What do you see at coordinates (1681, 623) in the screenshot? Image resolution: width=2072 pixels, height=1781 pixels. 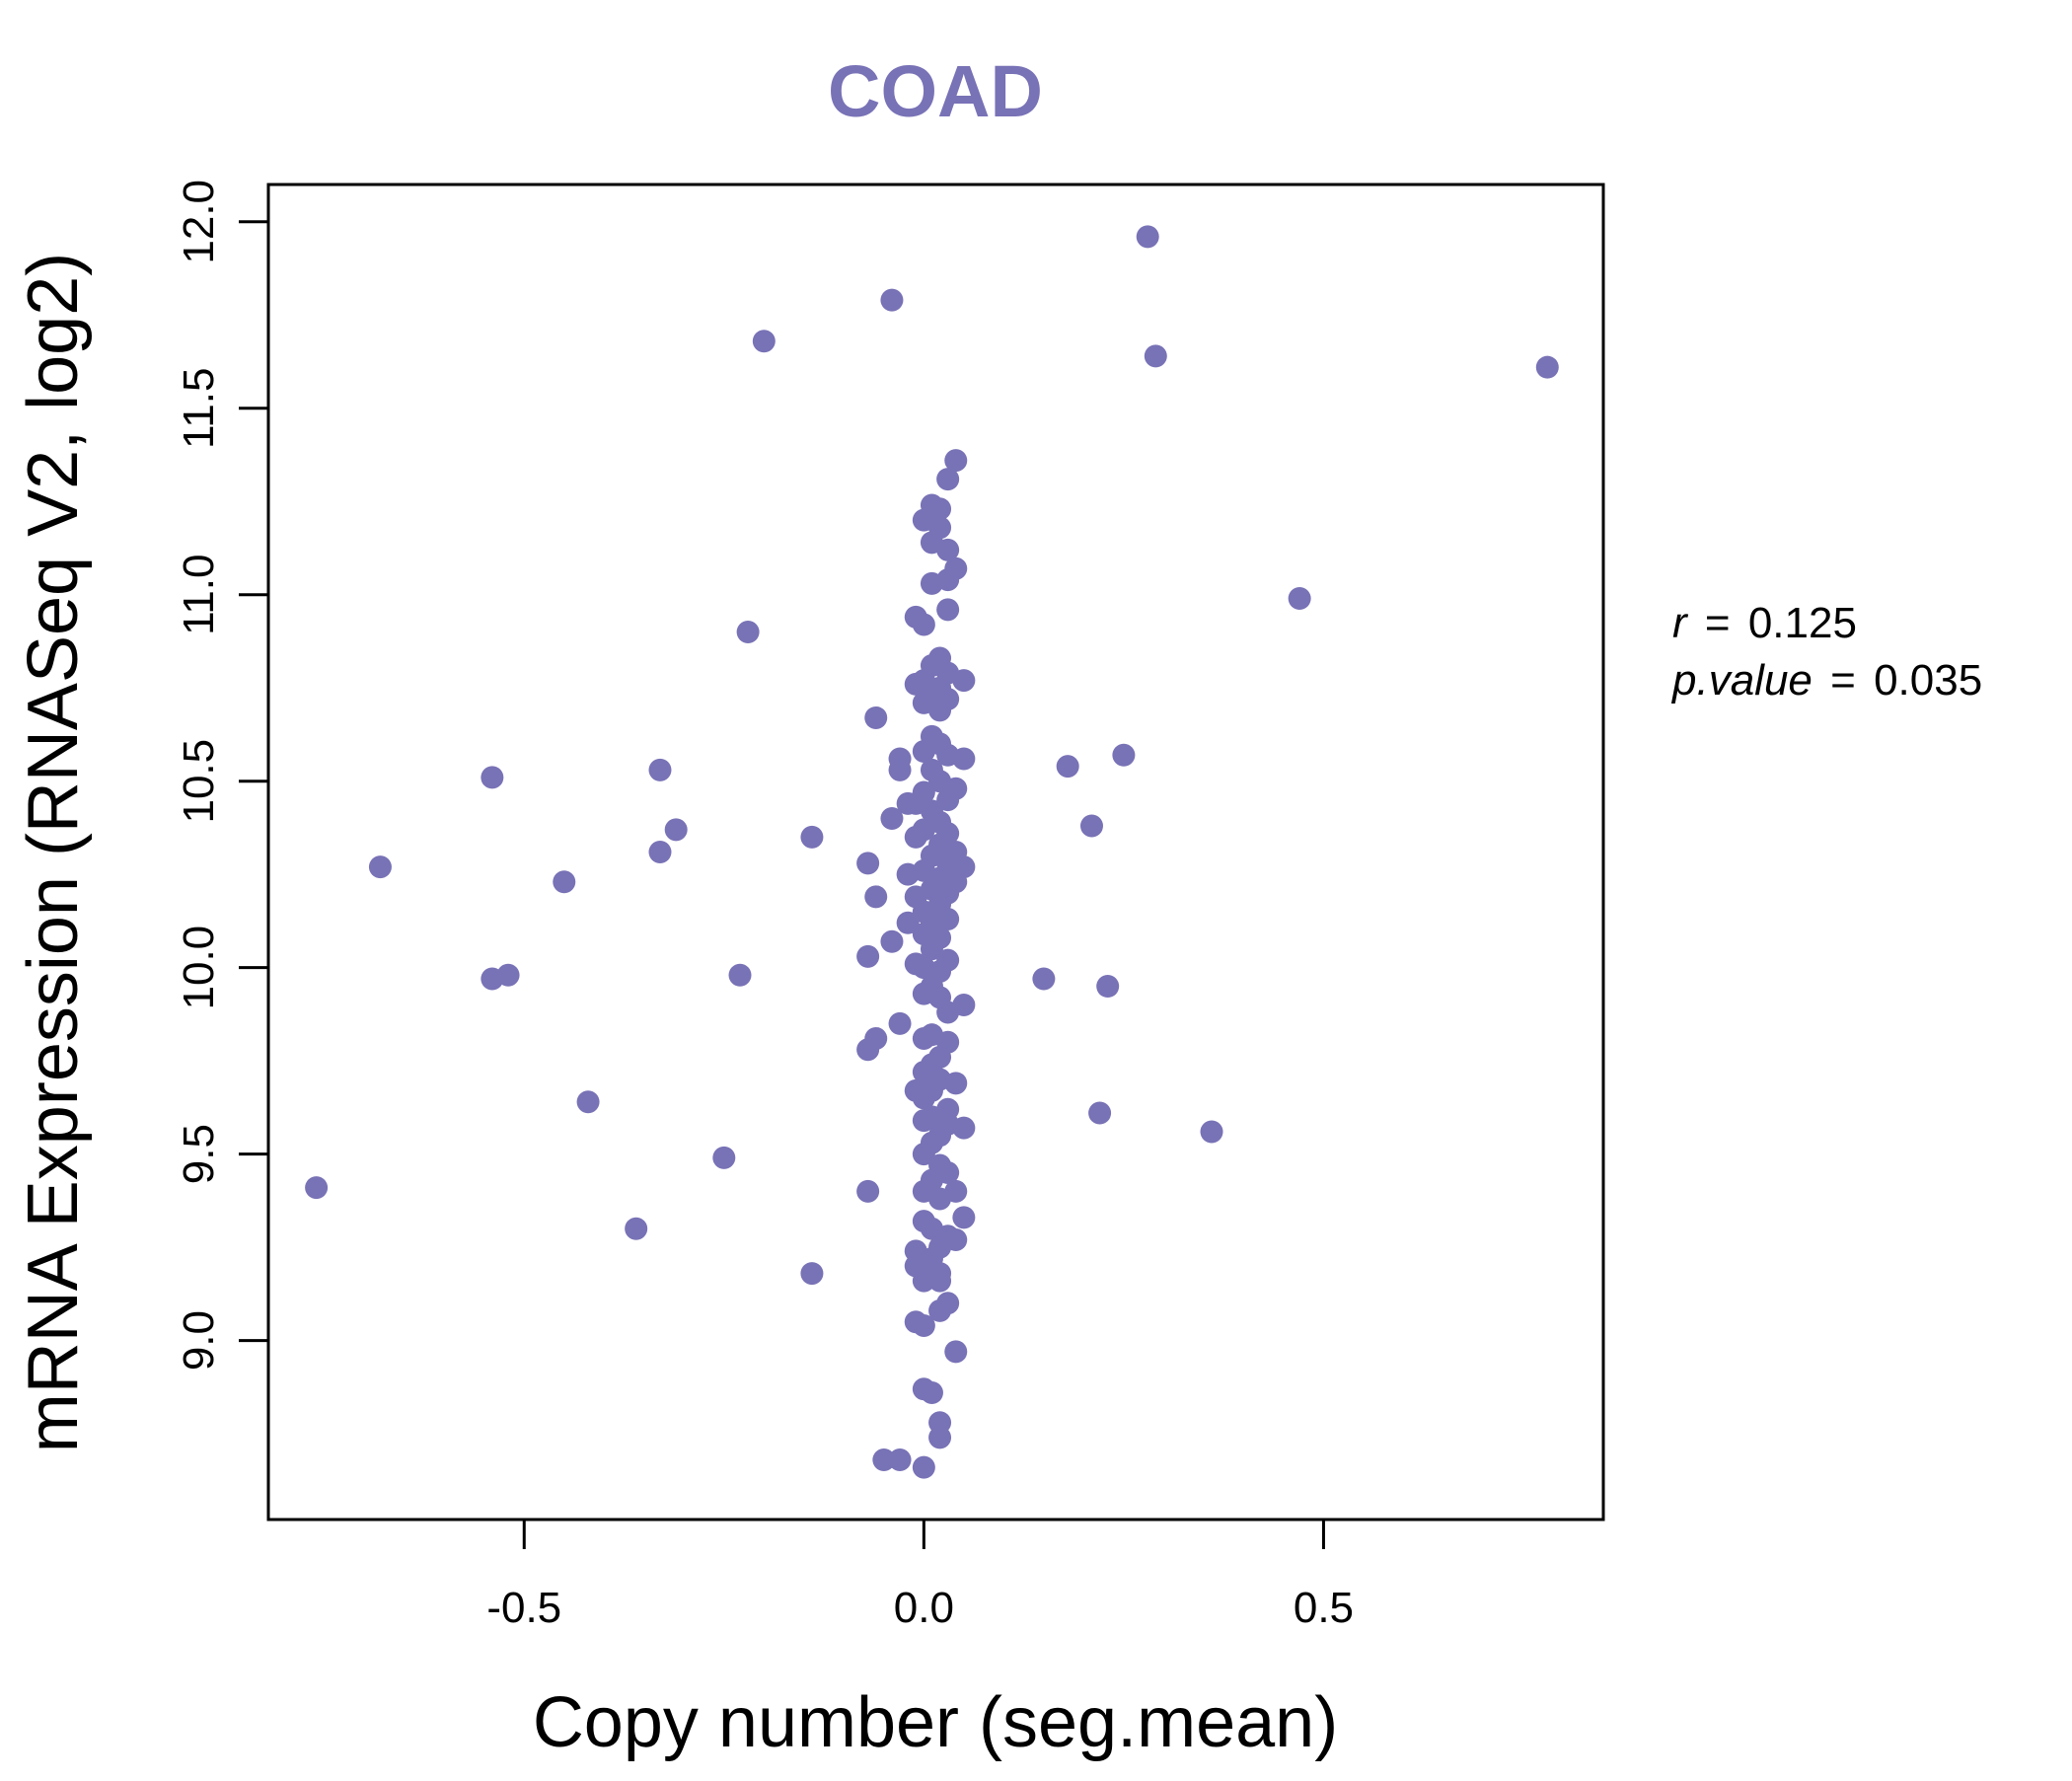 I see `r-label: r` at bounding box center [1681, 623].